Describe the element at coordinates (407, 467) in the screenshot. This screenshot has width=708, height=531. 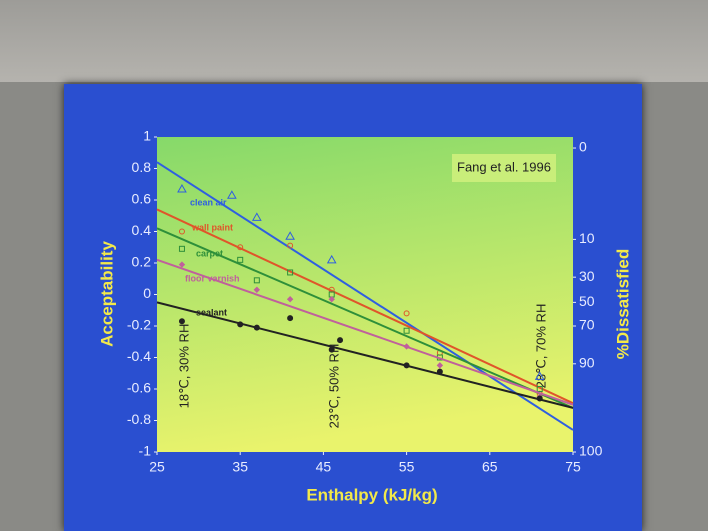
I see `x-tick-label: 55` at that location.